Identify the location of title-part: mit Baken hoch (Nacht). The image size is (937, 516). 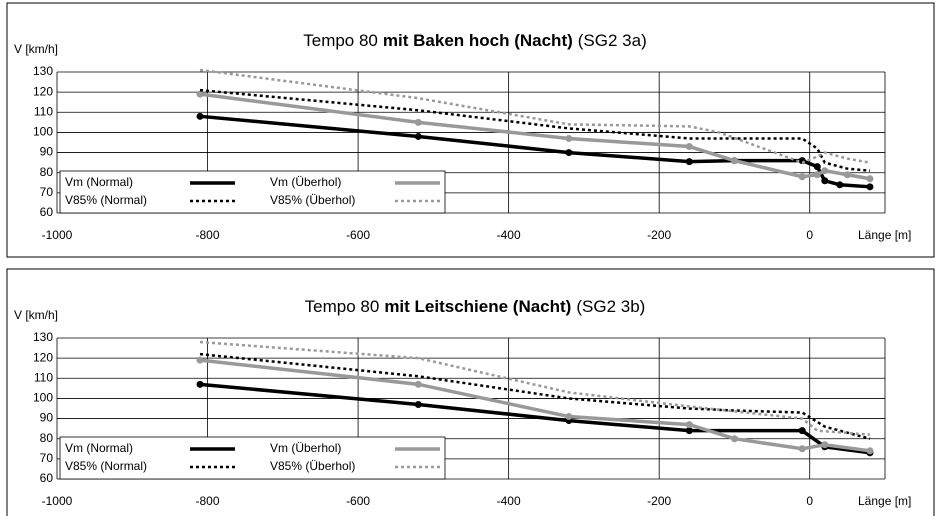
(478, 40).